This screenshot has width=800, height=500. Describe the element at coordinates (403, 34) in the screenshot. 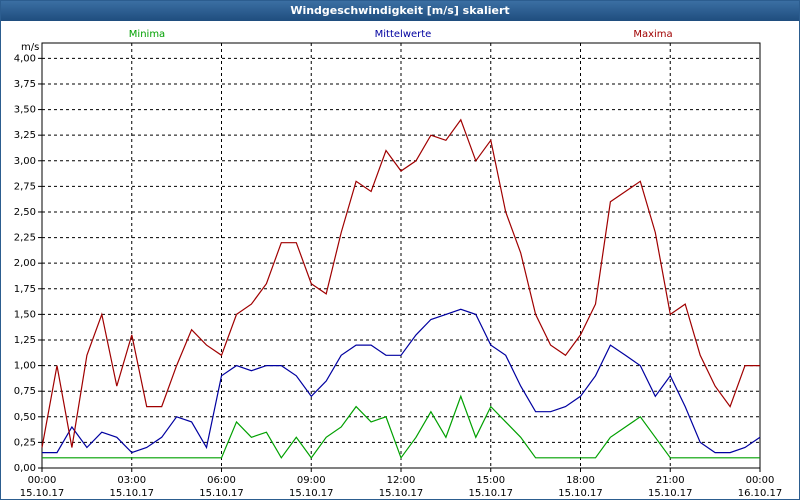

I see `legend-entry-mittelwerte: Mittelwerte` at that location.